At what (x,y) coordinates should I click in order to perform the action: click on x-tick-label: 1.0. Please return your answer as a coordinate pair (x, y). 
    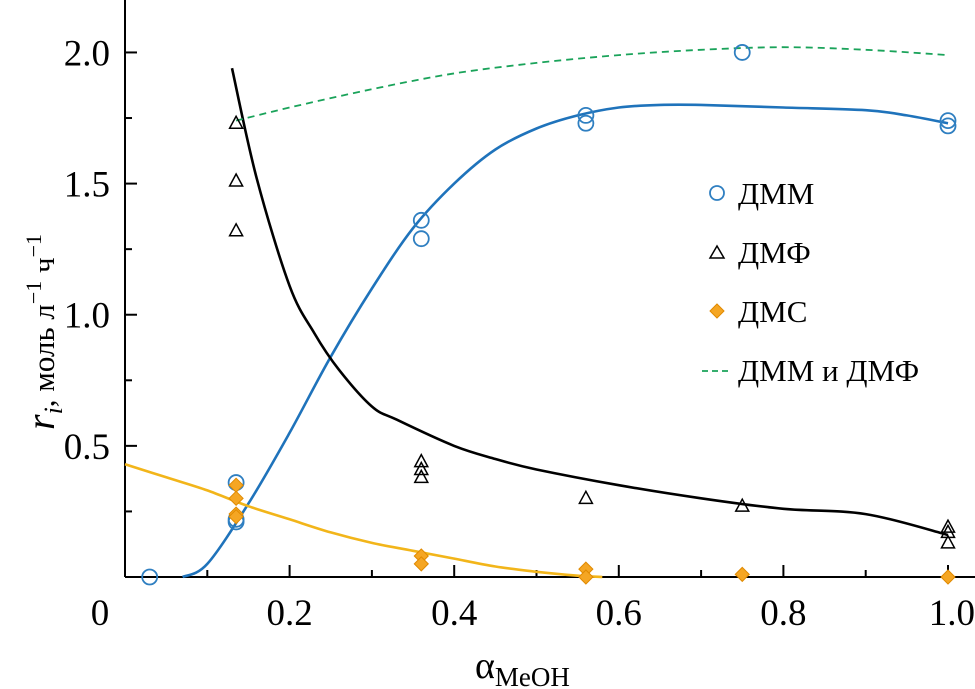
    Looking at the image, I should click on (952, 613).